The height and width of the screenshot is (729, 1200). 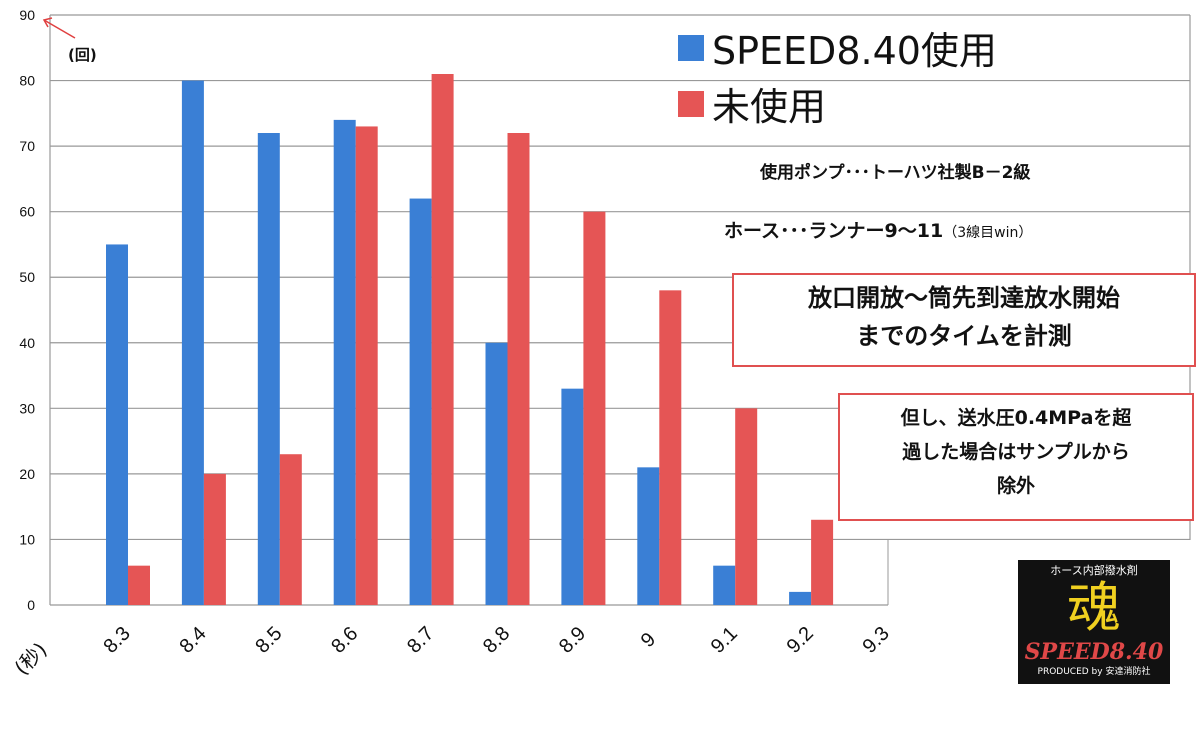 I want to click on x-tick-label: 8.5, so click(x=268, y=640).